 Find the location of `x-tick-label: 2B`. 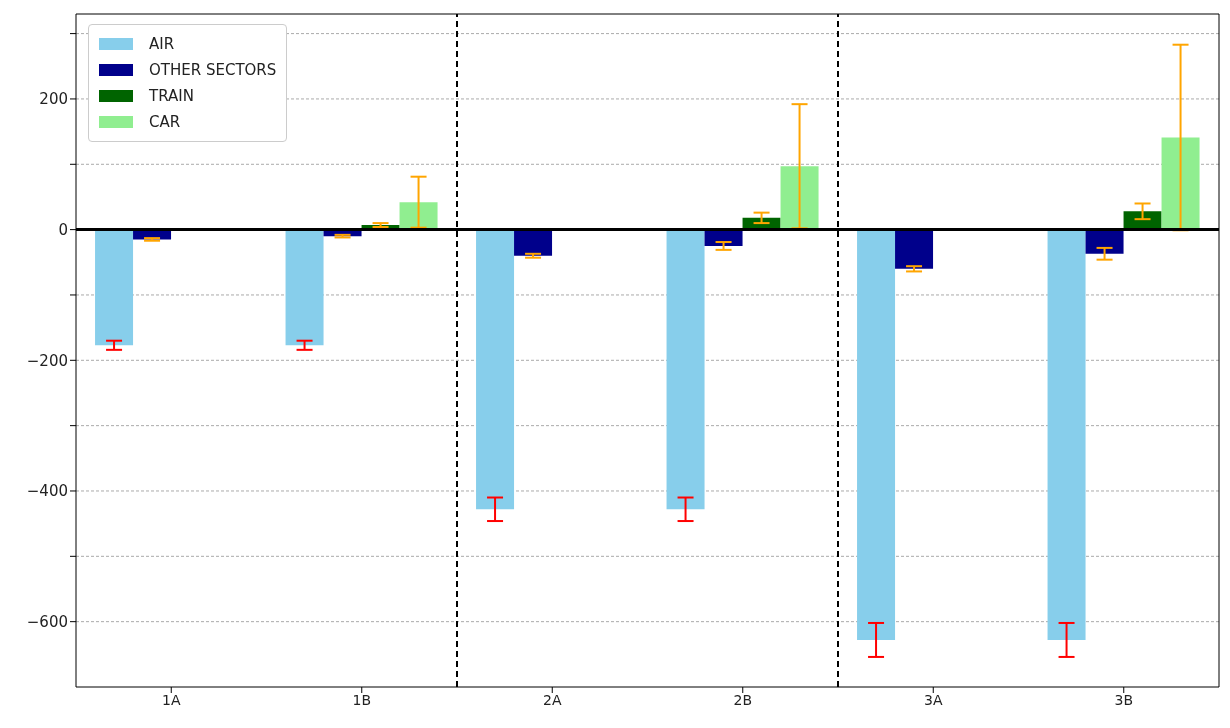

x-tick-label: 2B is located at coordinates (743, 699).